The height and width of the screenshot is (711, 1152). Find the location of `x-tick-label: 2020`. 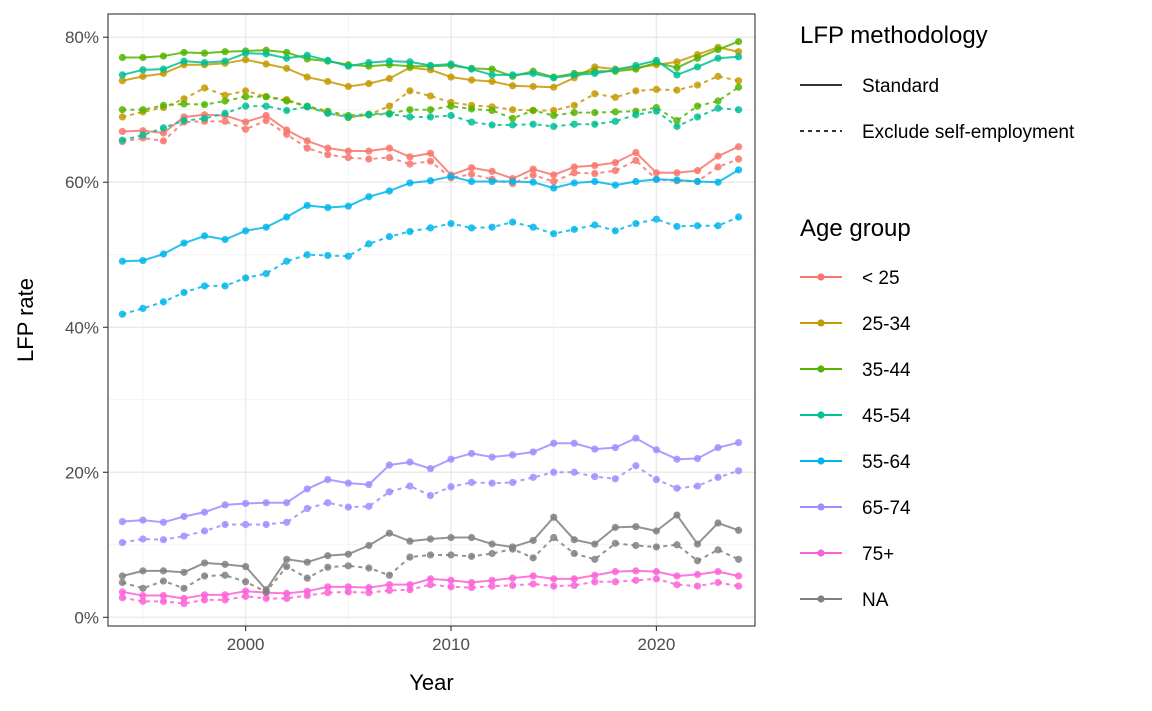

x-tick-label: 2020 is located at coordinates (656, 644).